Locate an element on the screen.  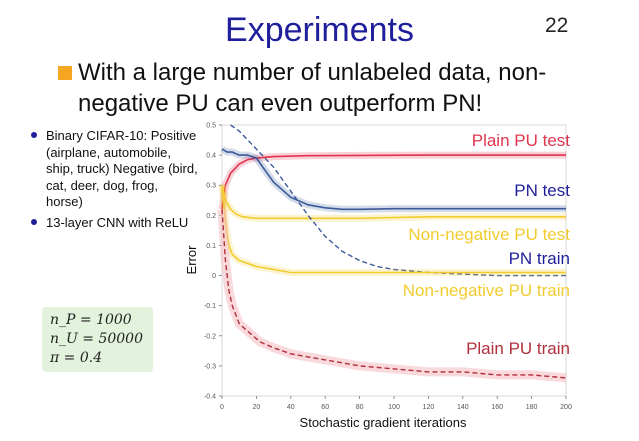
param-np: n_P = 1000 is located at coordinates (91, 320).